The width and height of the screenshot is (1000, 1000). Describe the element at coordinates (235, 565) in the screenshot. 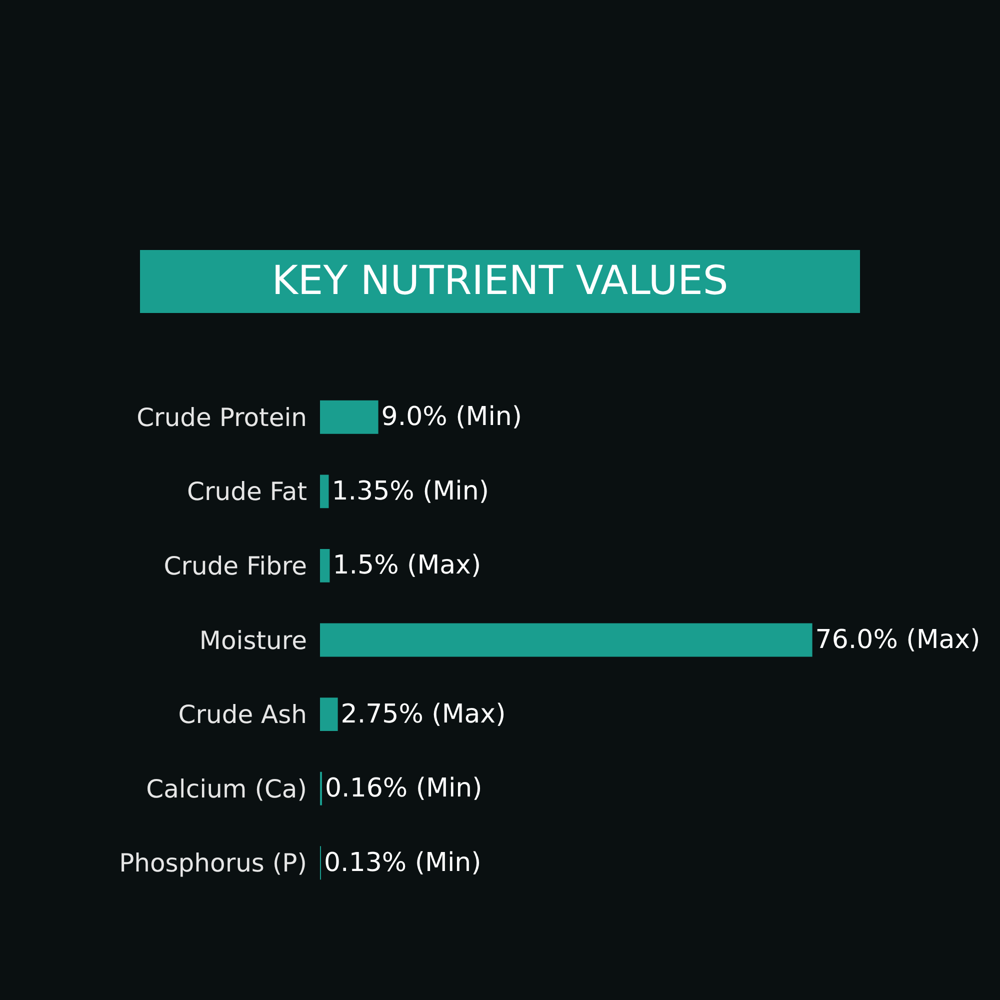

I see `y-tick-label: Crude Fibre` at that location.